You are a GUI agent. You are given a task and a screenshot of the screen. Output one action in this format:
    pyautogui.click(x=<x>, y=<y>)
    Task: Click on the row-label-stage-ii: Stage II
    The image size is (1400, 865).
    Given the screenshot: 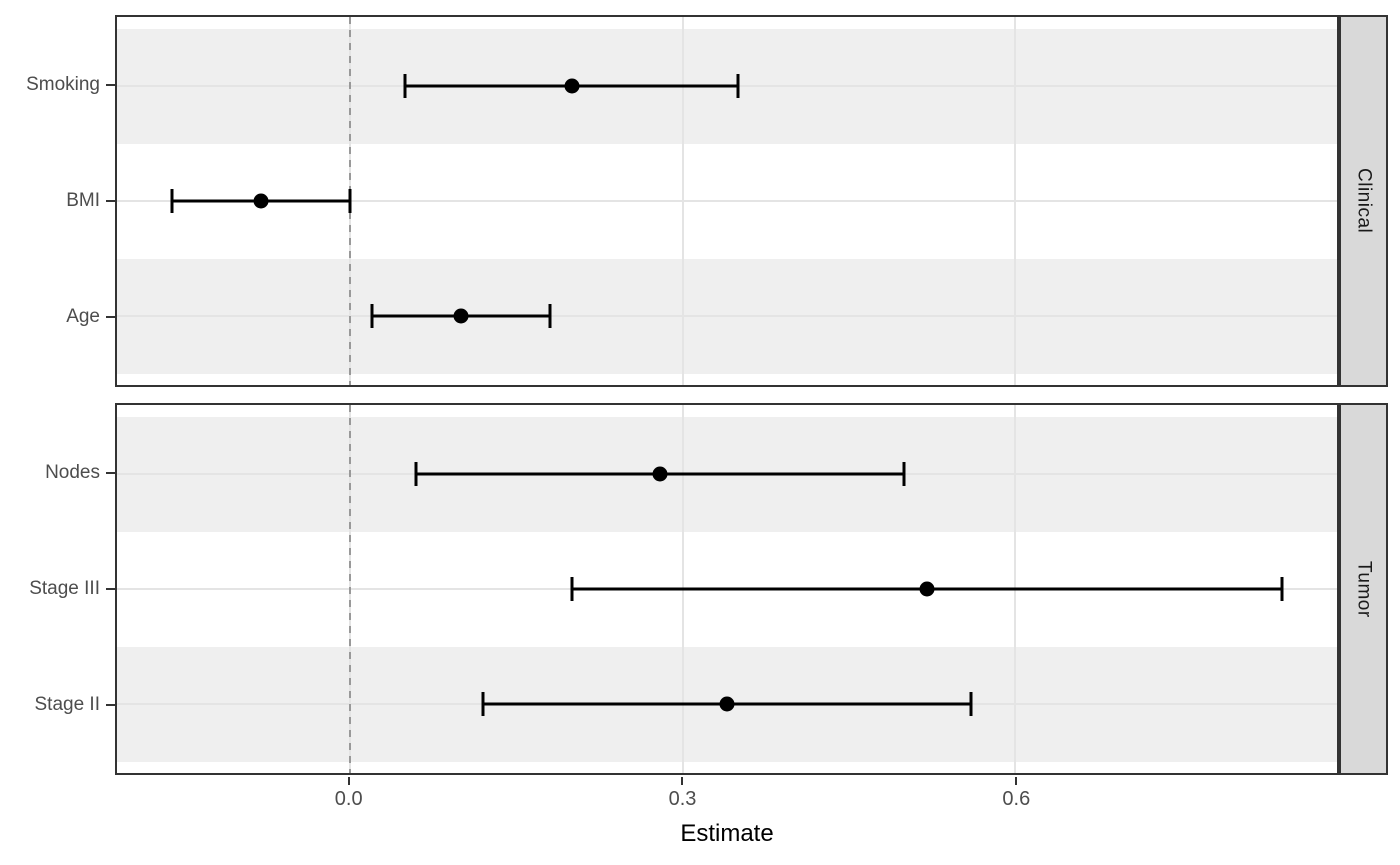 What is the action you would take?
    pyautogui.click(x=67, y=705)
    